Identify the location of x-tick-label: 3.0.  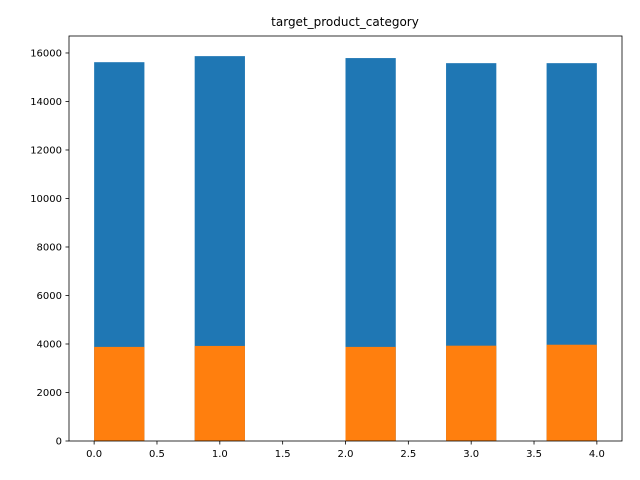
(471, 454).